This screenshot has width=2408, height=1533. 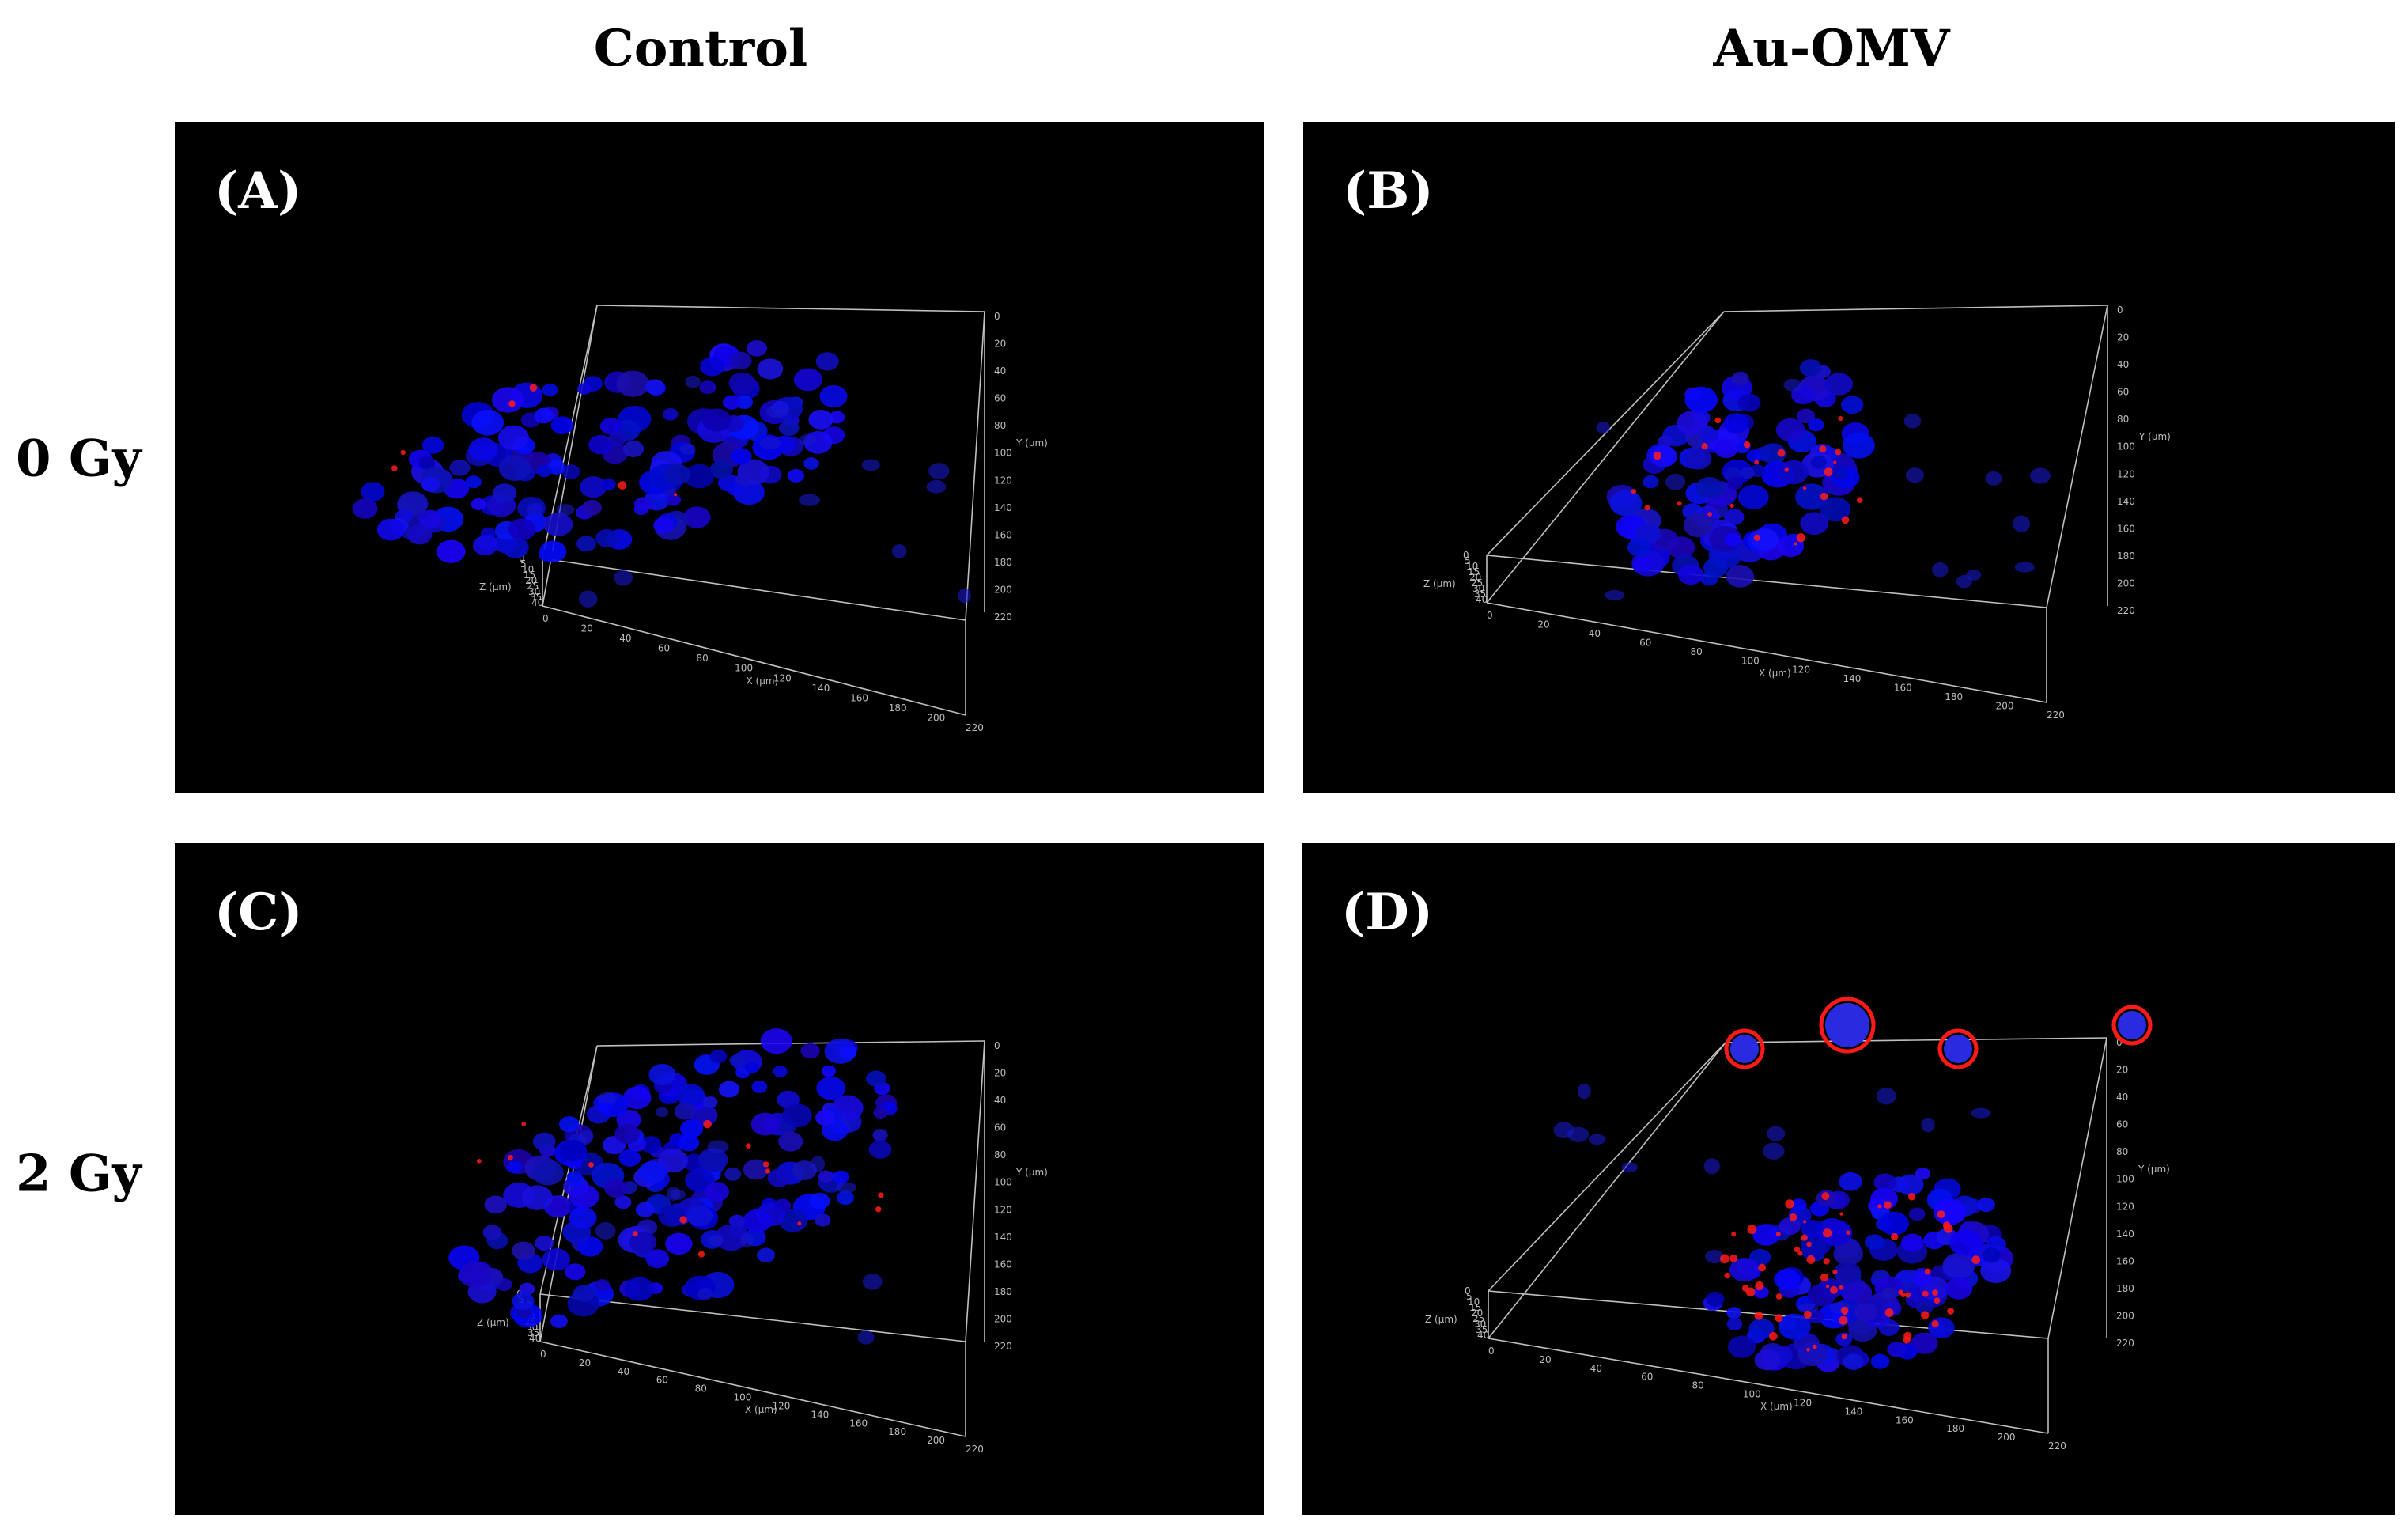 I want to click on z-tick-label: 20, so click(x=1475, y=577).